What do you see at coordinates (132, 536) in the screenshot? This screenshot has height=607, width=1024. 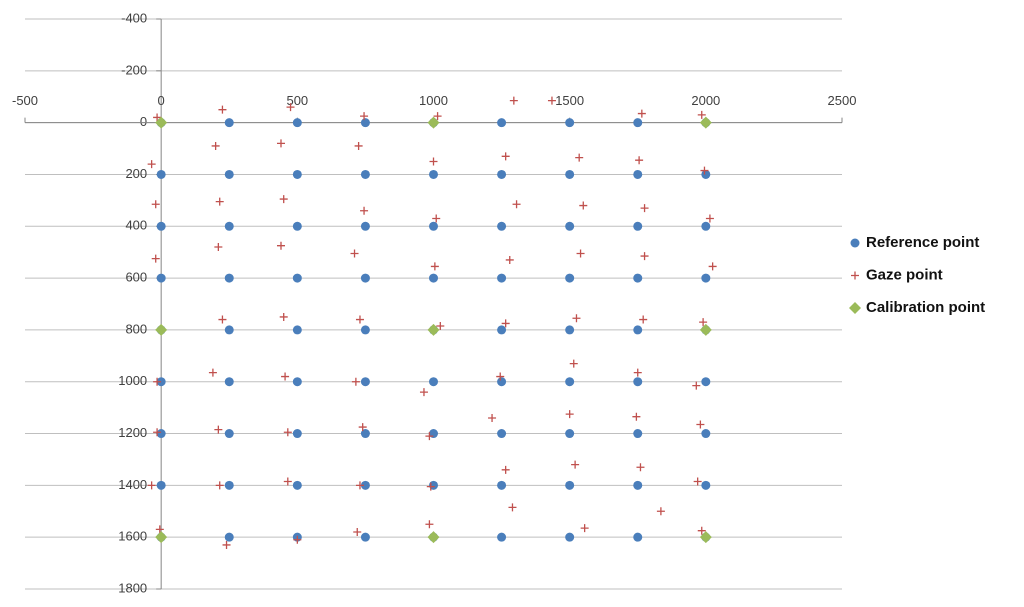 I see `y-tick-label: 1600` at bounding box center [132, 536].